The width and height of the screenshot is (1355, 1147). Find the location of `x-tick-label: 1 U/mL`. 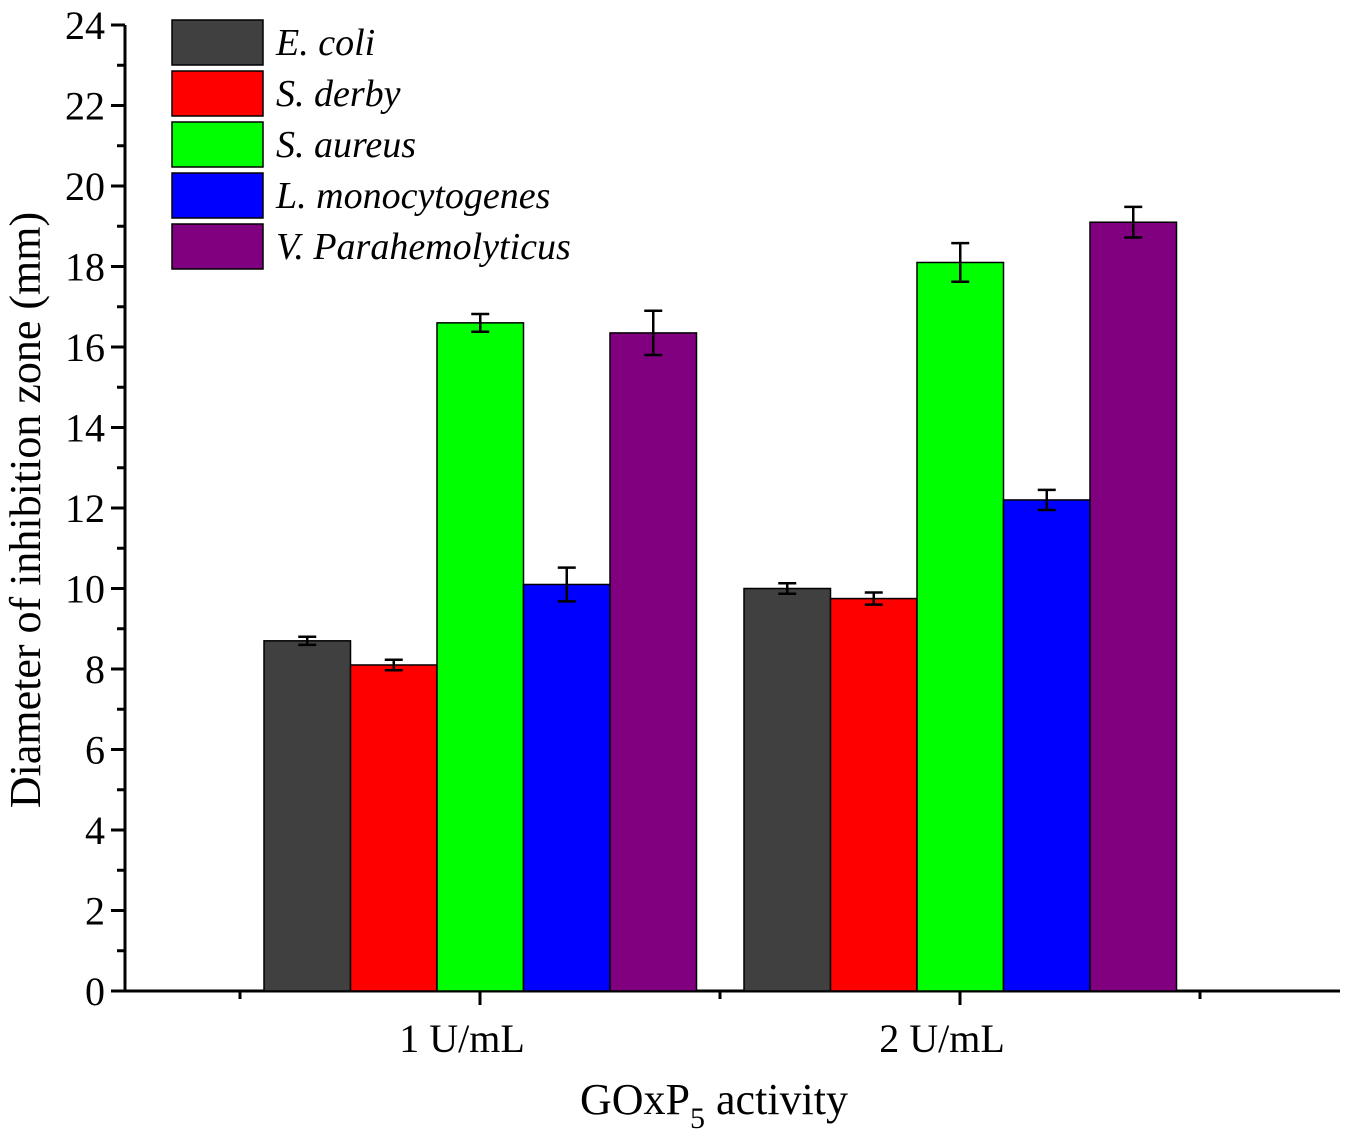

x-tick-label: 1 U/mL is located at coordinates (462, 1038).